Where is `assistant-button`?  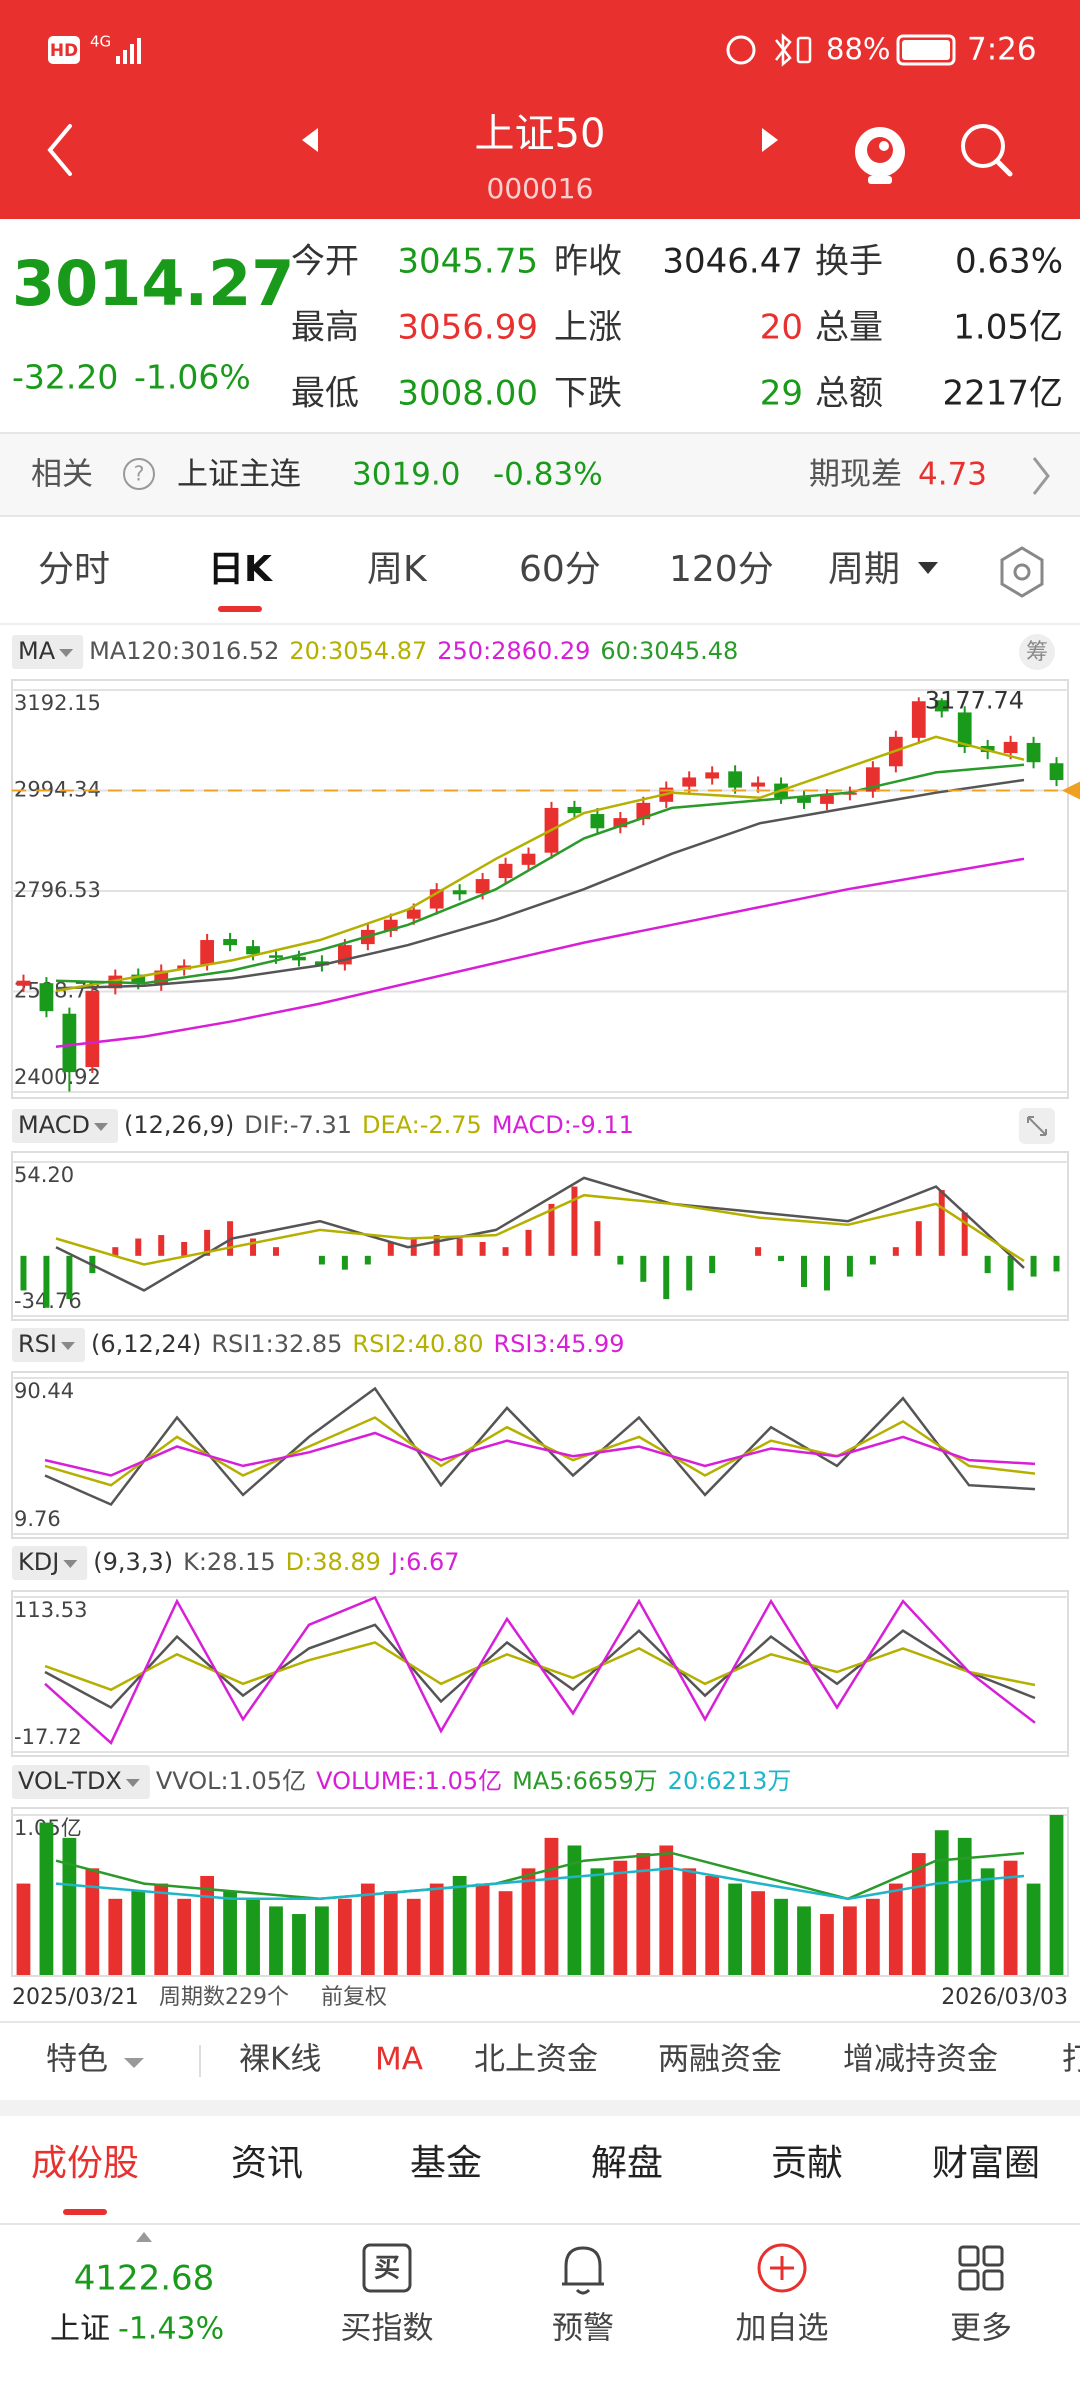 assistant-button is located at coordinates (880, 155).